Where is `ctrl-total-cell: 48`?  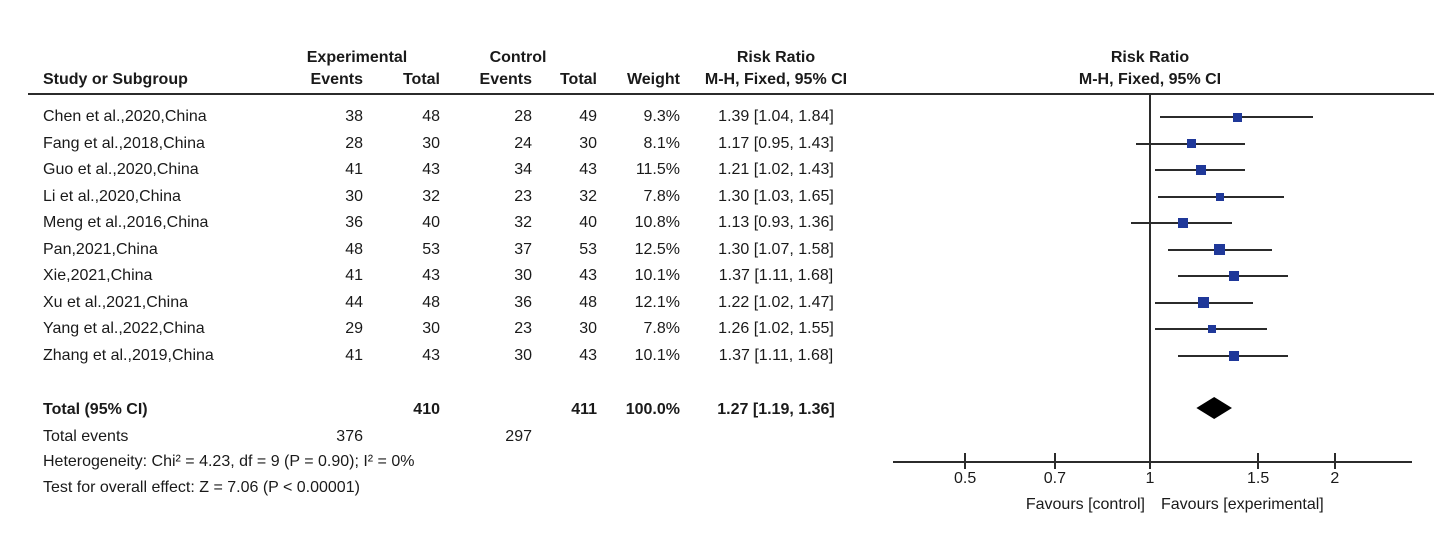
ctrl-total-cell: 48 is located at coordinates (588, 302).